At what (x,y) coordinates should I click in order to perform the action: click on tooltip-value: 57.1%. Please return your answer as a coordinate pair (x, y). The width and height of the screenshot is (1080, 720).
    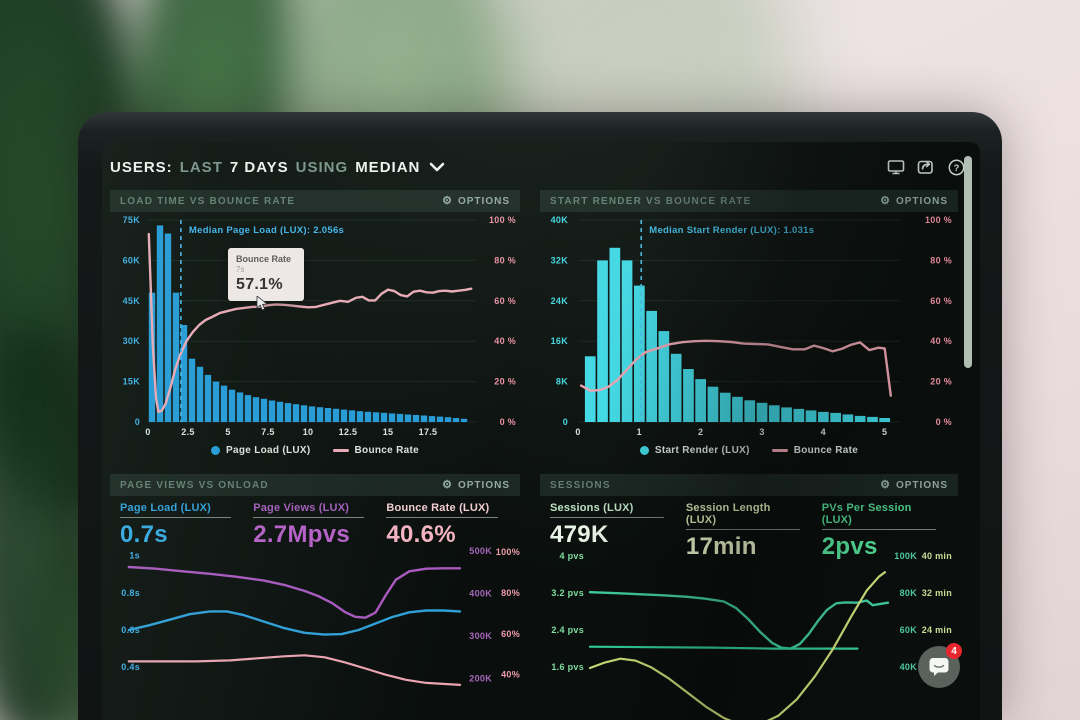
    Looking at the image, I should click on (259, 284).